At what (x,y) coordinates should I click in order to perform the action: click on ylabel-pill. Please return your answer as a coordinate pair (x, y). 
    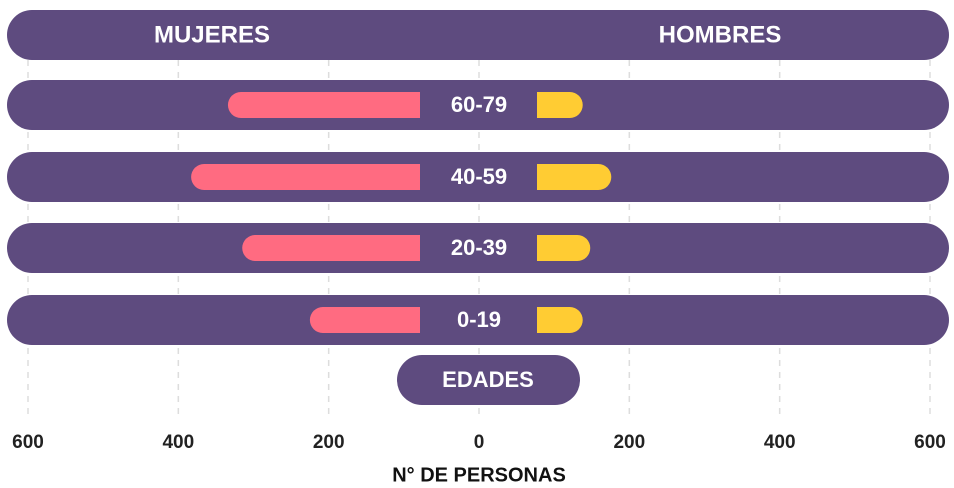
    Looking at the image, I should click on (488, 380).